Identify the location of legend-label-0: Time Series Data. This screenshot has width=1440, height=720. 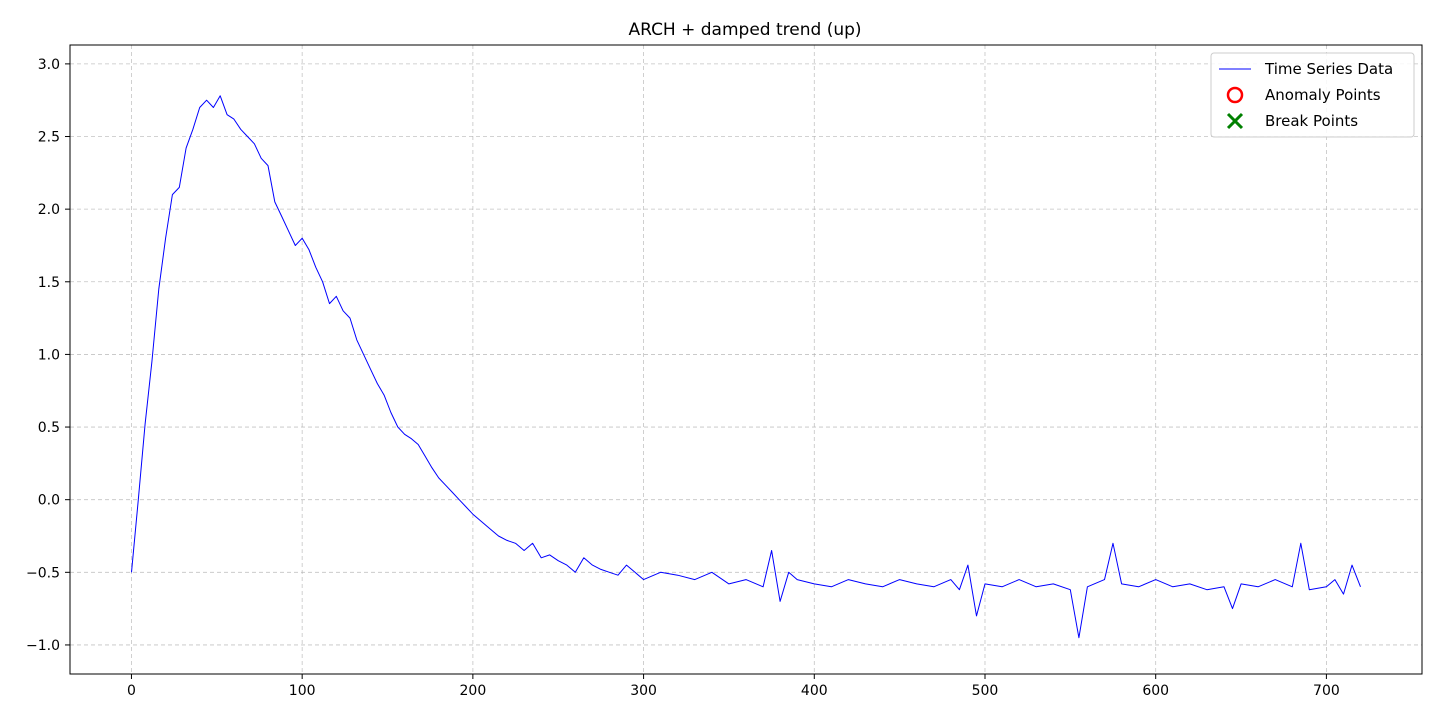
(1328, 69).